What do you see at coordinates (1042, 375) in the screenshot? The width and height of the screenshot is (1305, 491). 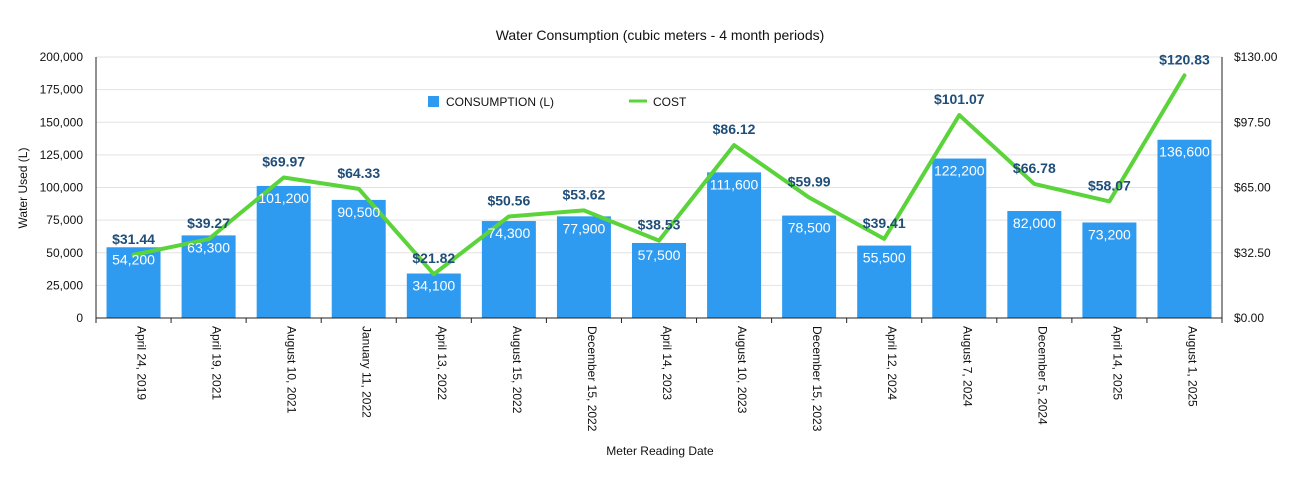 I see `x-tick-label: December 5, 2024` at bounding box center [1042, 375].